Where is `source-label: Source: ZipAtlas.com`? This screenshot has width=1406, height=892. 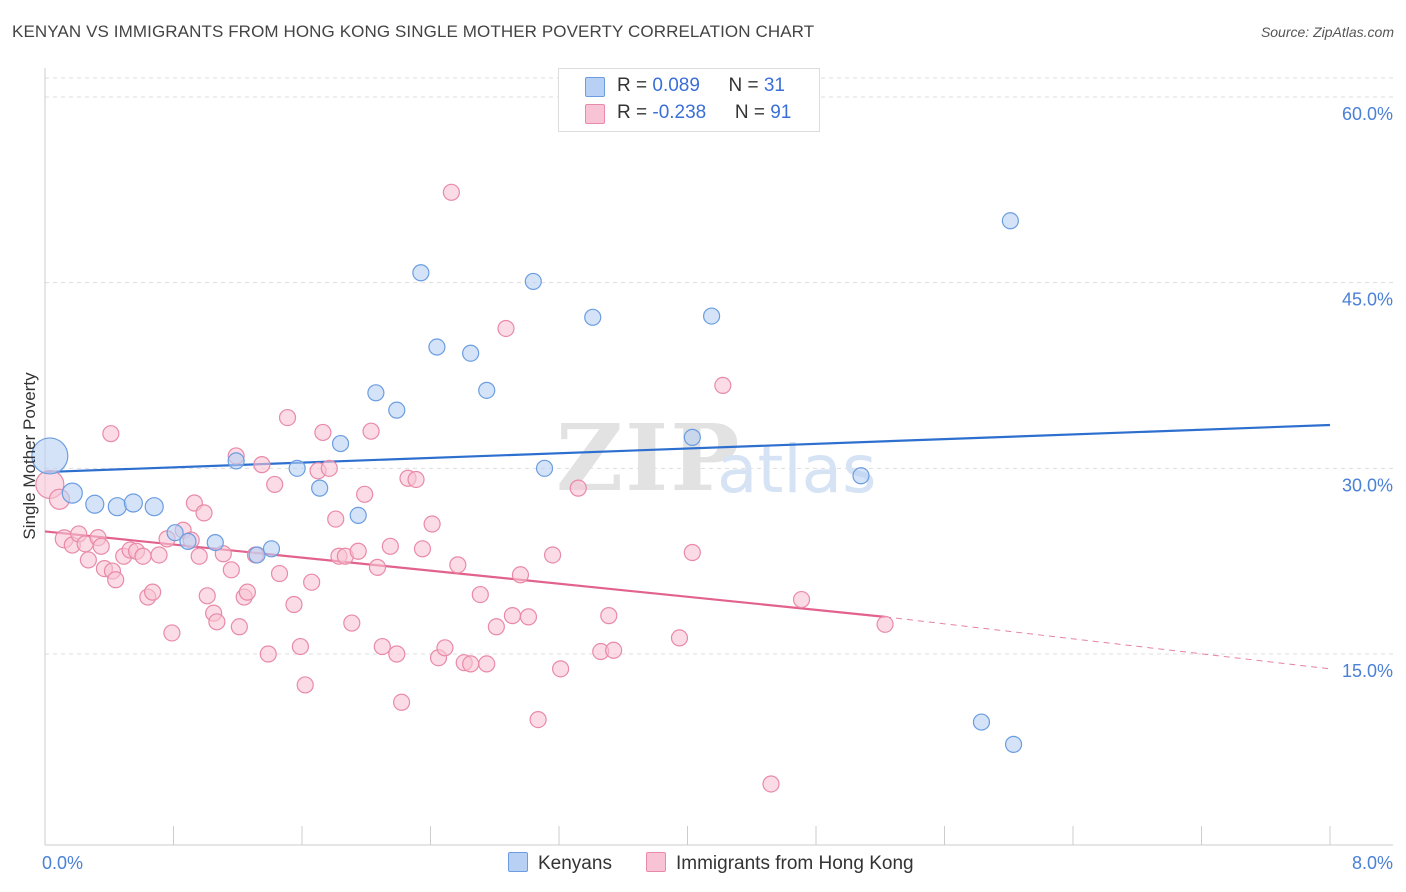 source-label: Source: ZipAtlas.com is located at coordinates (1327, 32).